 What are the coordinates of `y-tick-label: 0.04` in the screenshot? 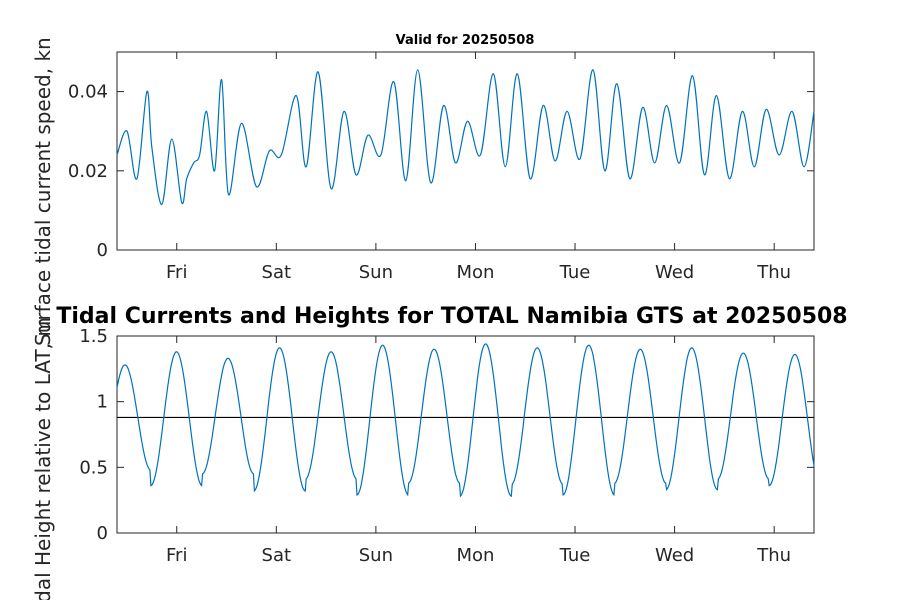 It's located at (88, 92).